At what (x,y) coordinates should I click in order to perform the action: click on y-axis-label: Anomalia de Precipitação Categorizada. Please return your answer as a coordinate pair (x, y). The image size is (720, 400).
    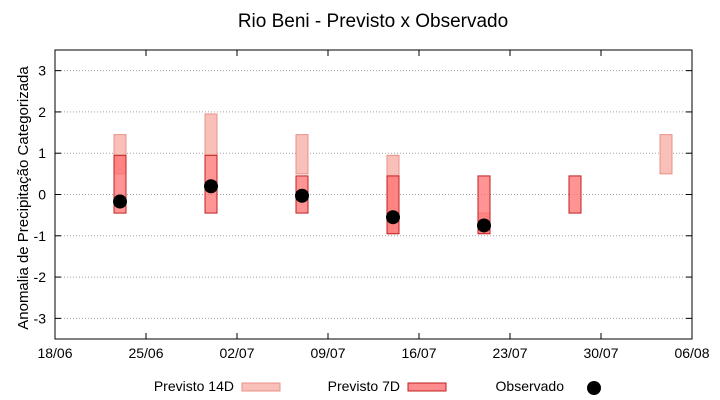
    Looking at the image, I should click on (23, 198).